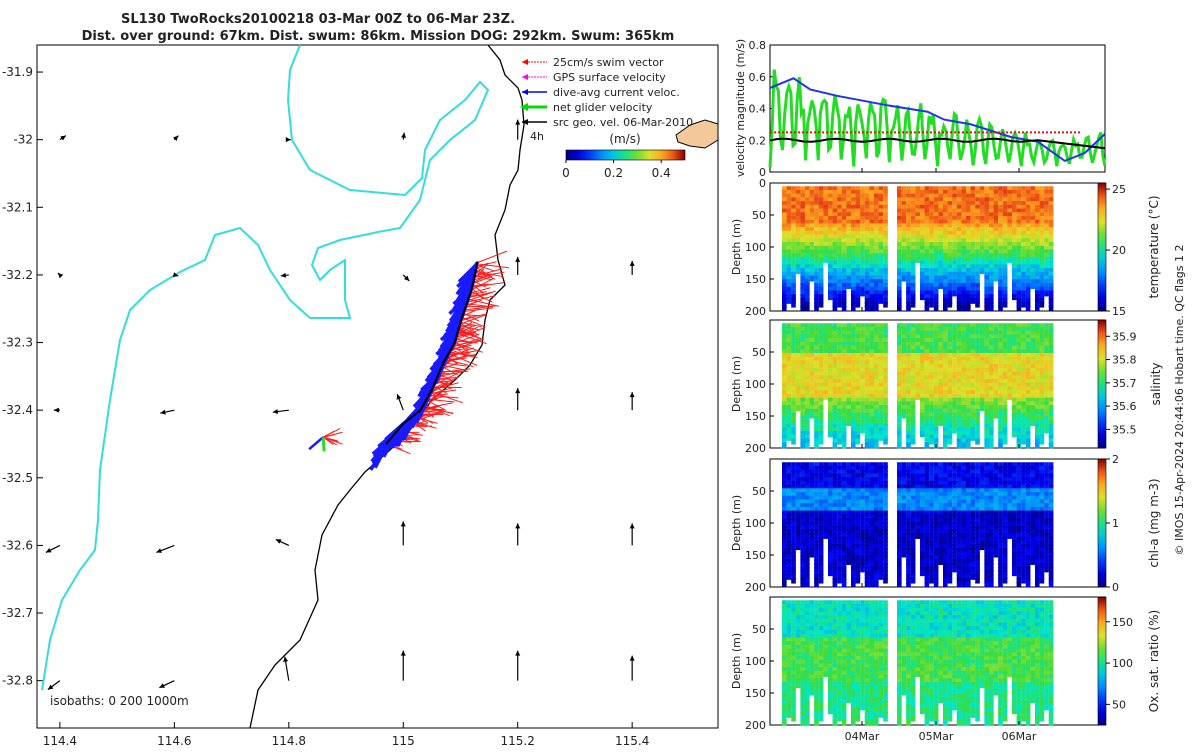 This screenshot has height=754, width=1200. Describe the element at coordinates (1124, 429) in the screenshot. I see `cbar-tick-label: 35.5` at that location.